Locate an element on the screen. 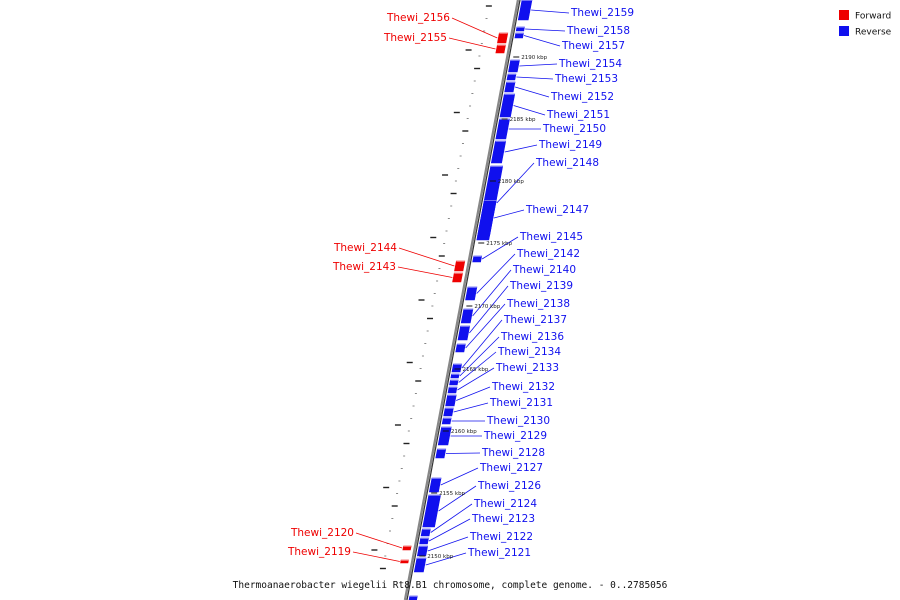 Image resolution: width=900 pixels, height=600 pixels. axis-line is located at coordinates (461, 300).